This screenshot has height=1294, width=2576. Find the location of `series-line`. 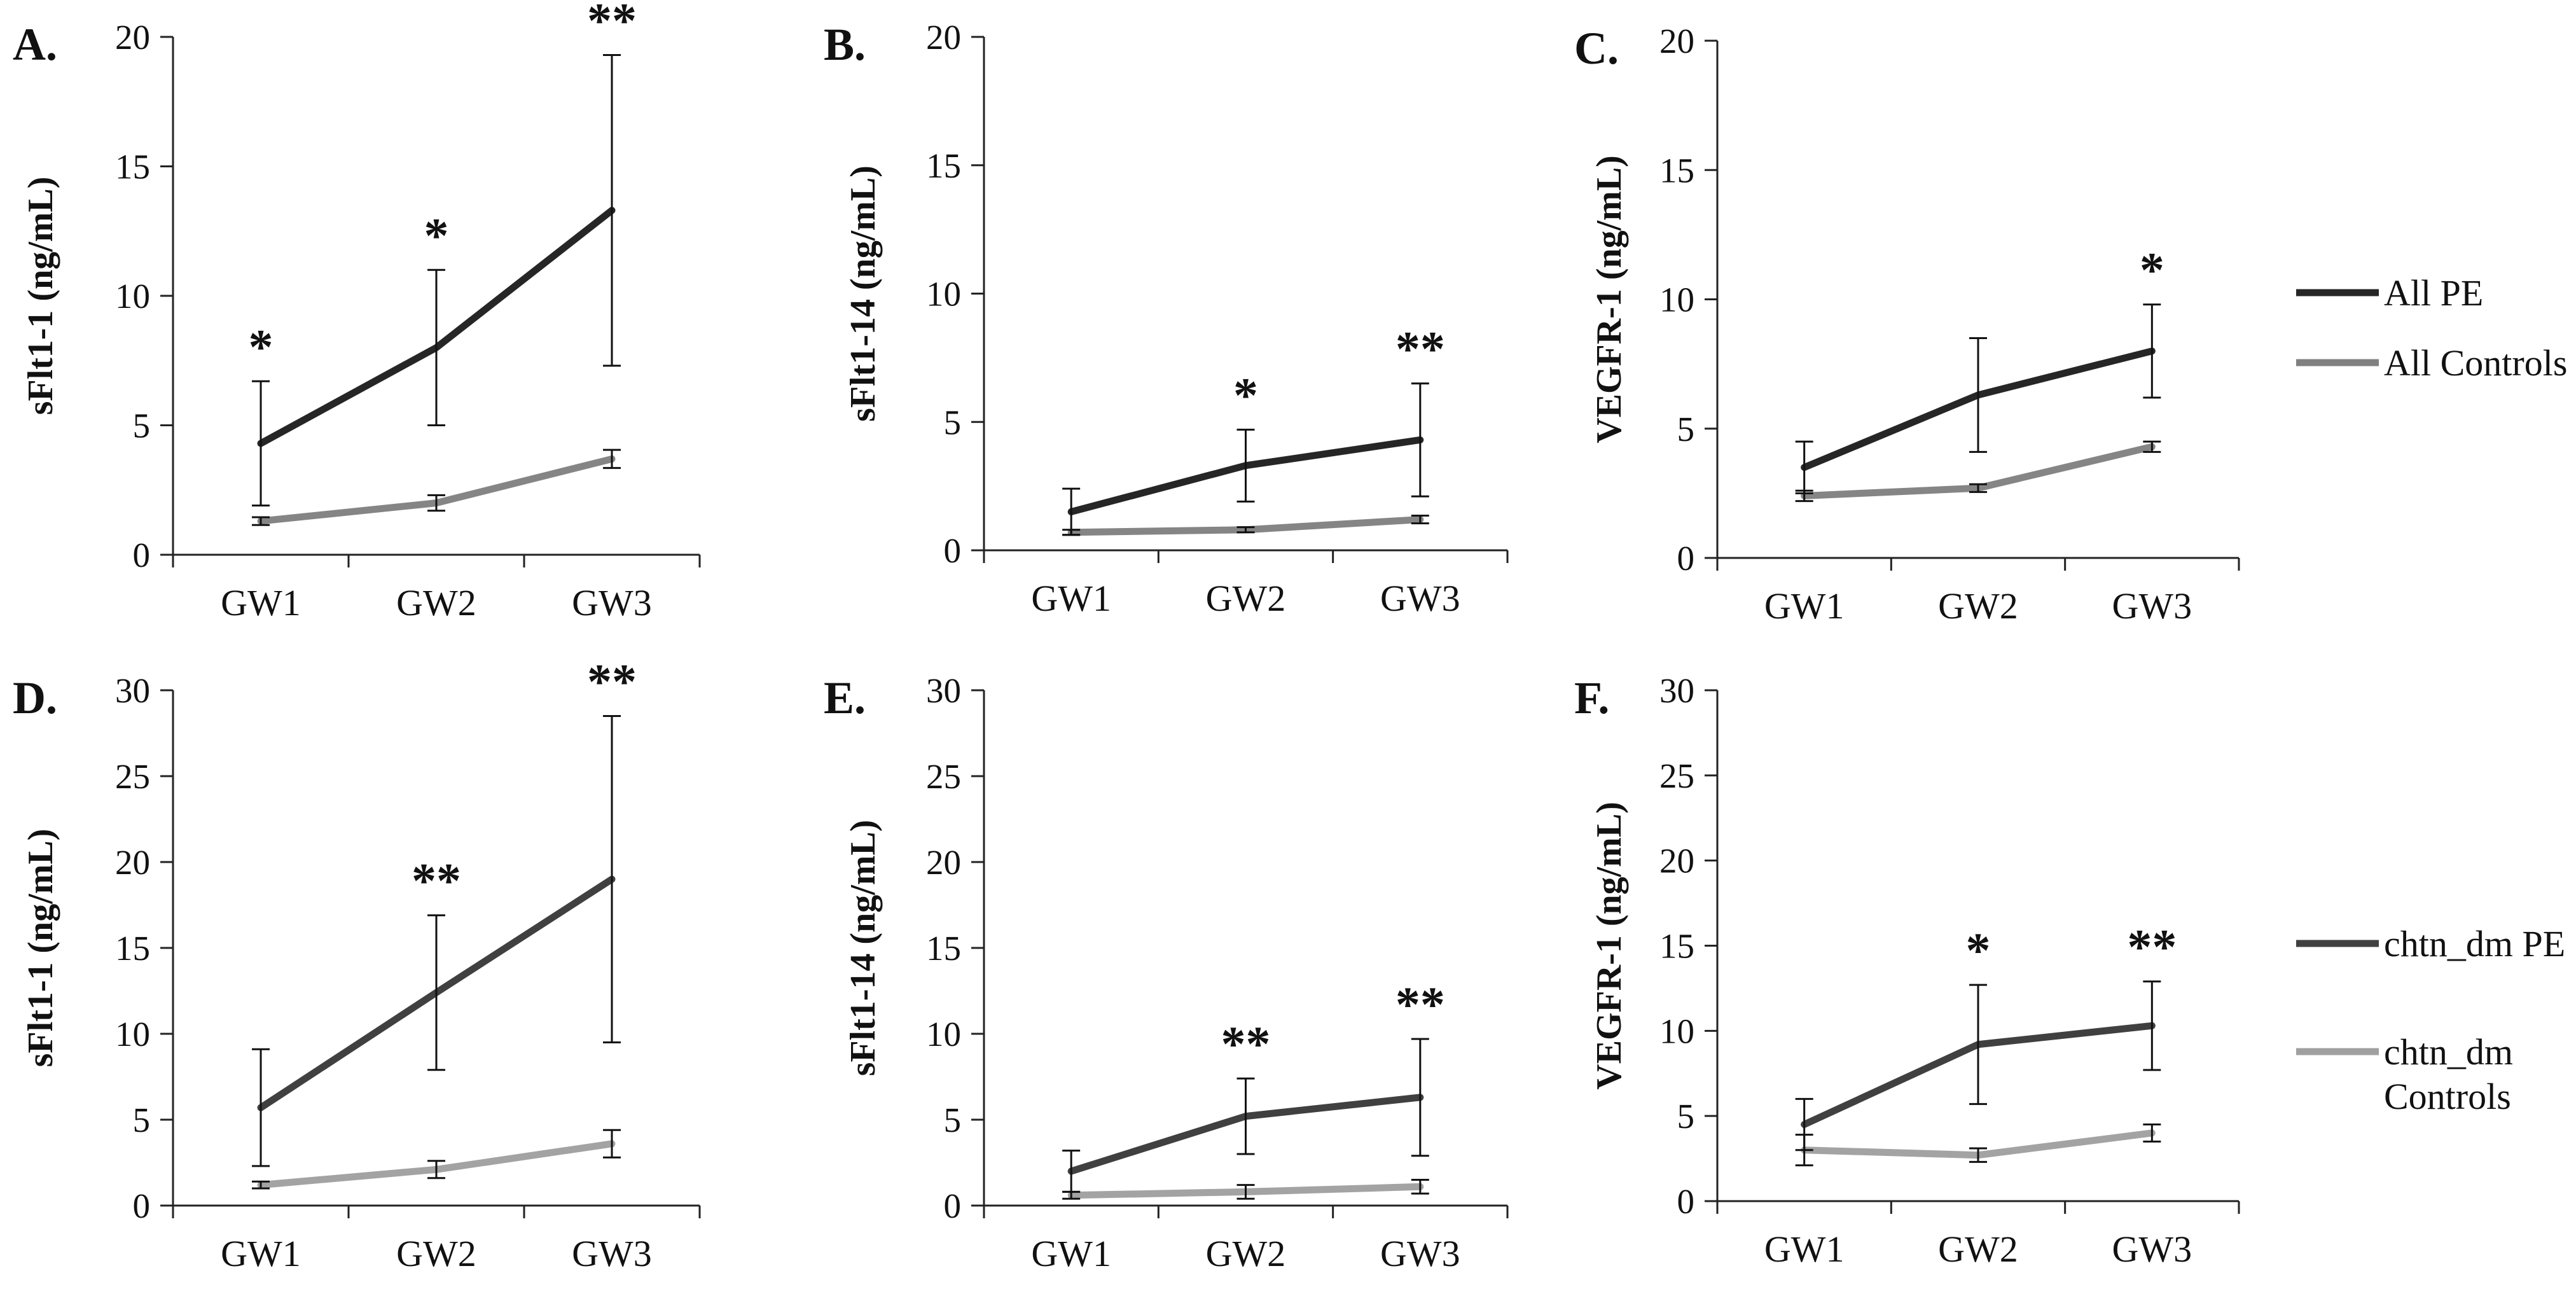

series-line is located at coordinates (436, 490).